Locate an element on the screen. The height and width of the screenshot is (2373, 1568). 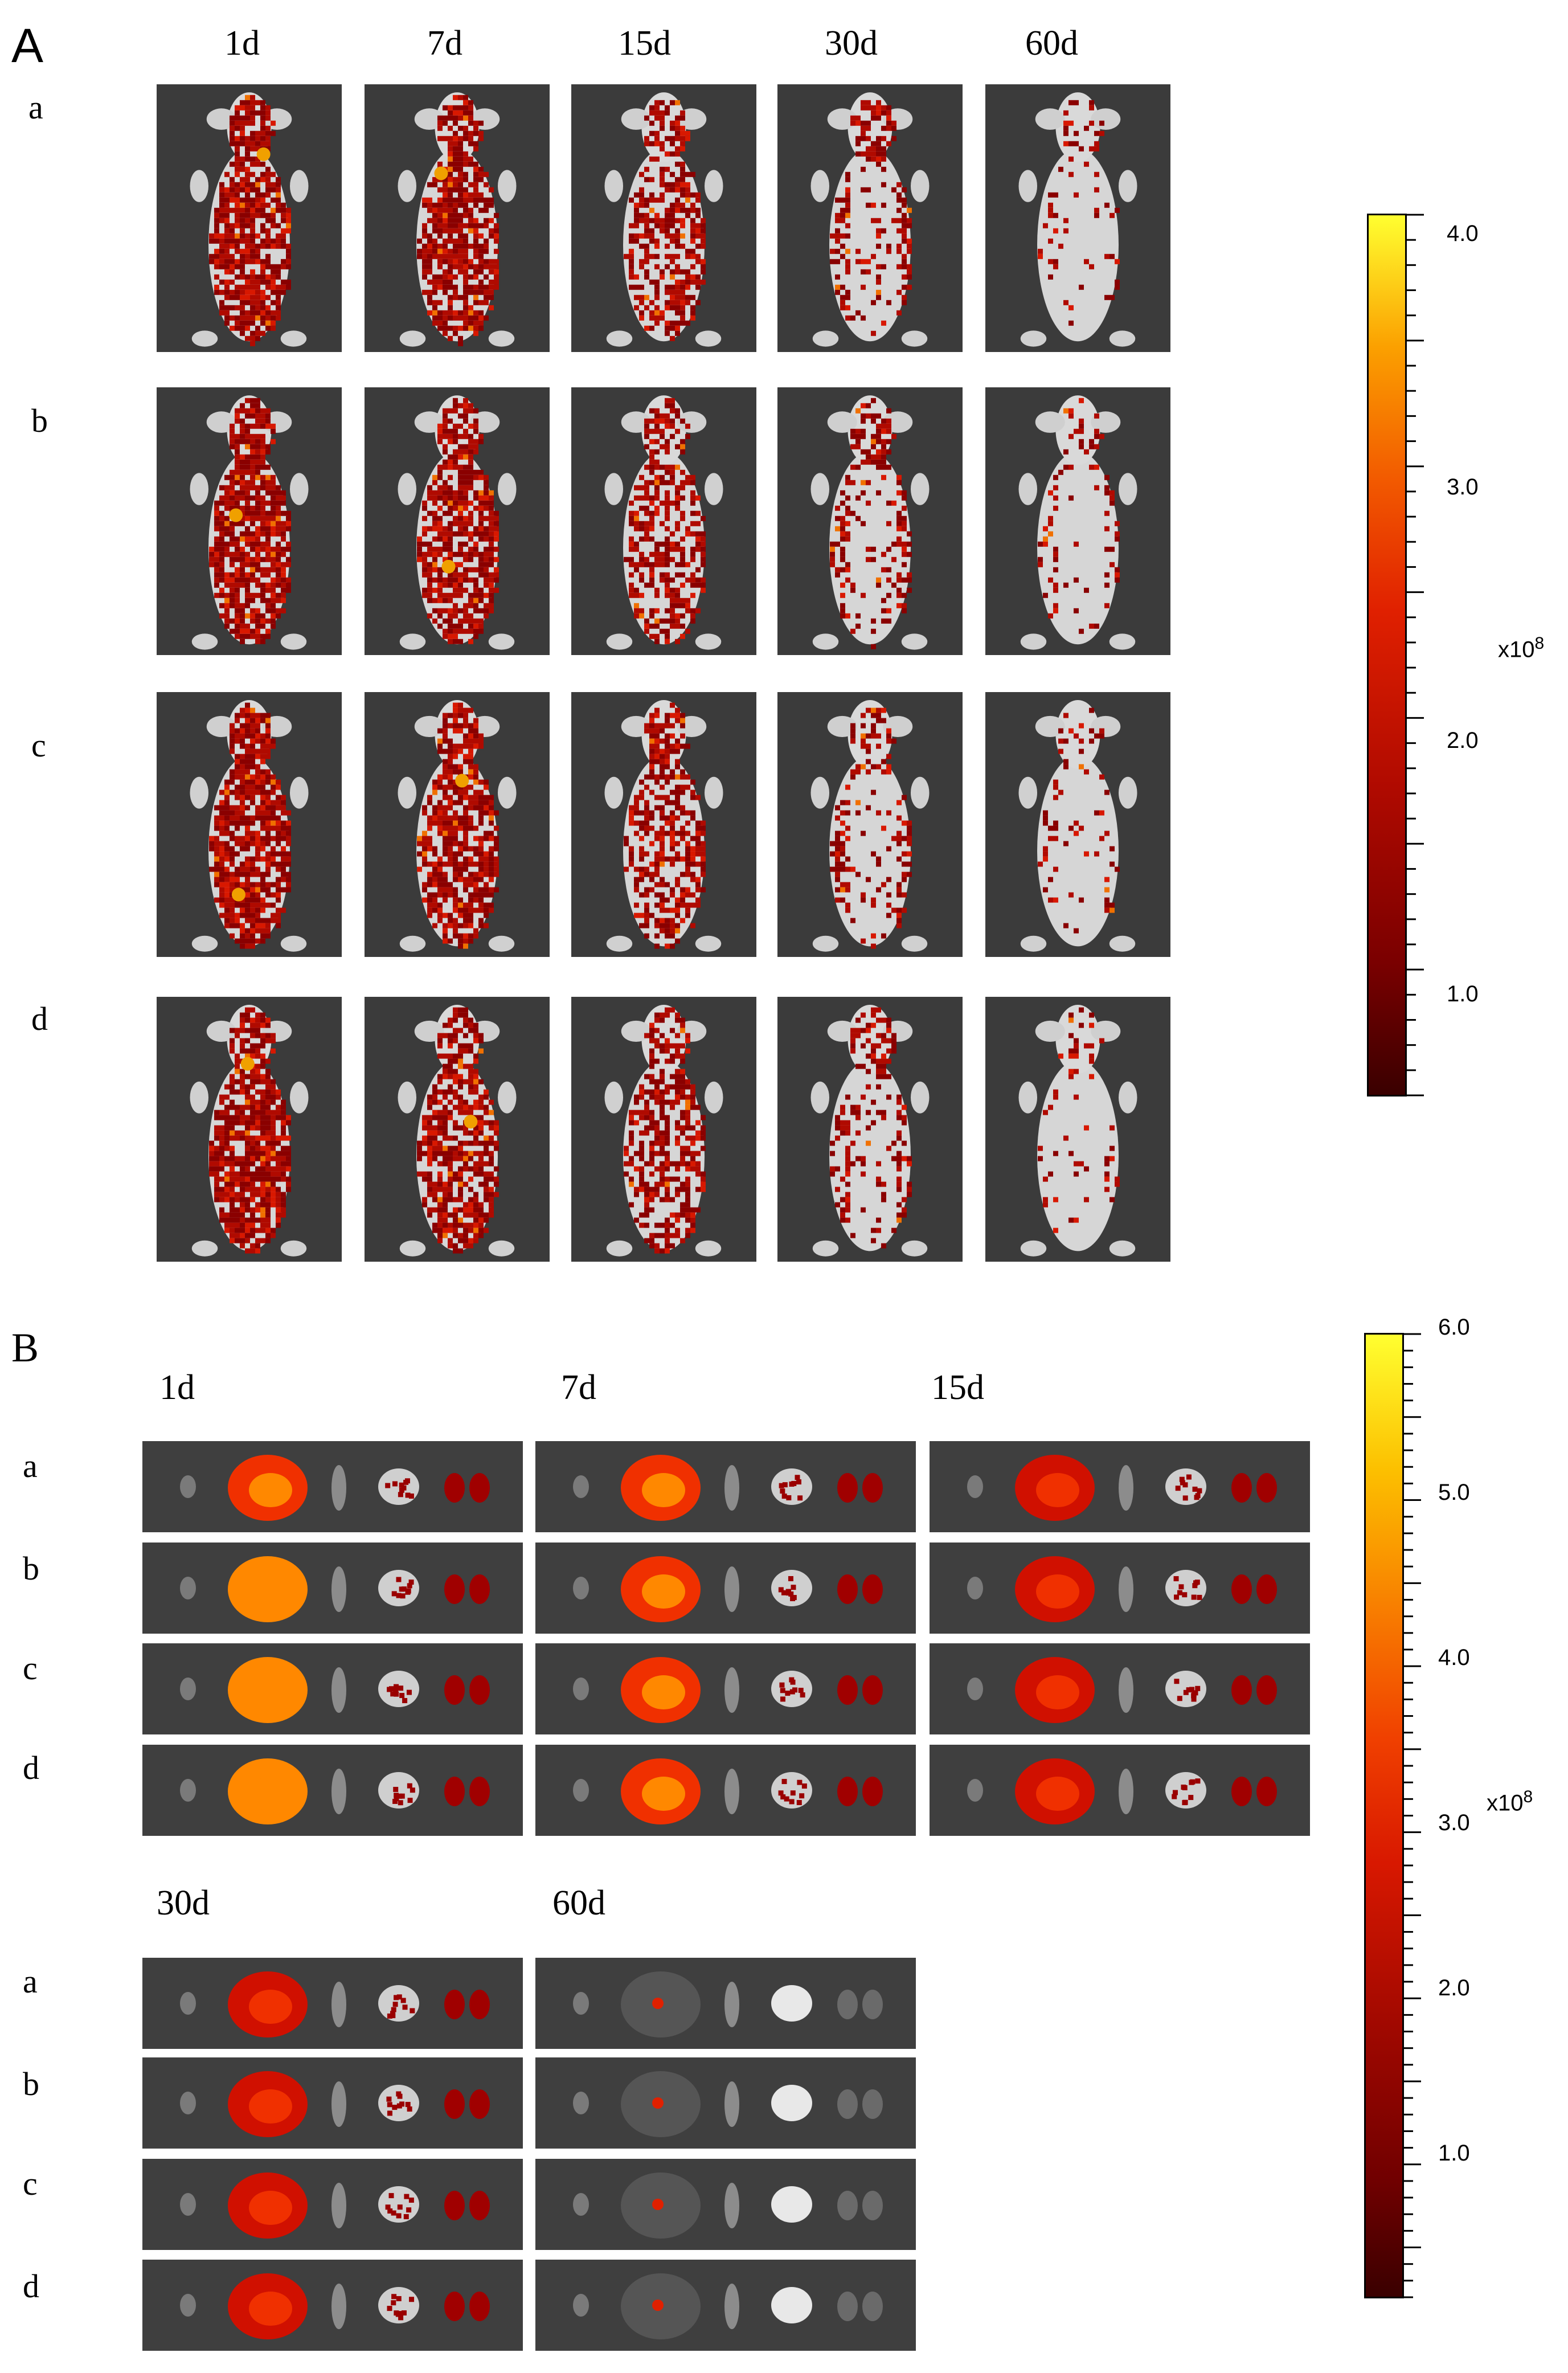
colorbar-a-unit: x108 is located at coordinates (1521, 648).